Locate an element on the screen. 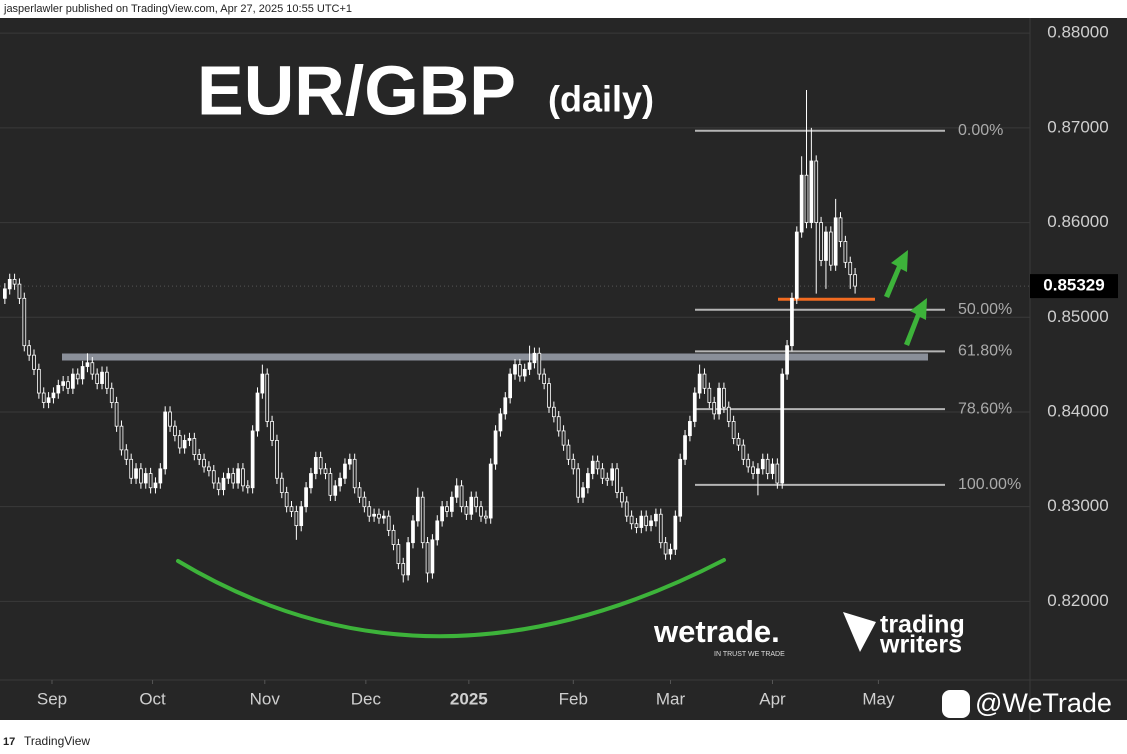 The image size is (1127, 754). last-price-box is located at coordinates (1074, 286).